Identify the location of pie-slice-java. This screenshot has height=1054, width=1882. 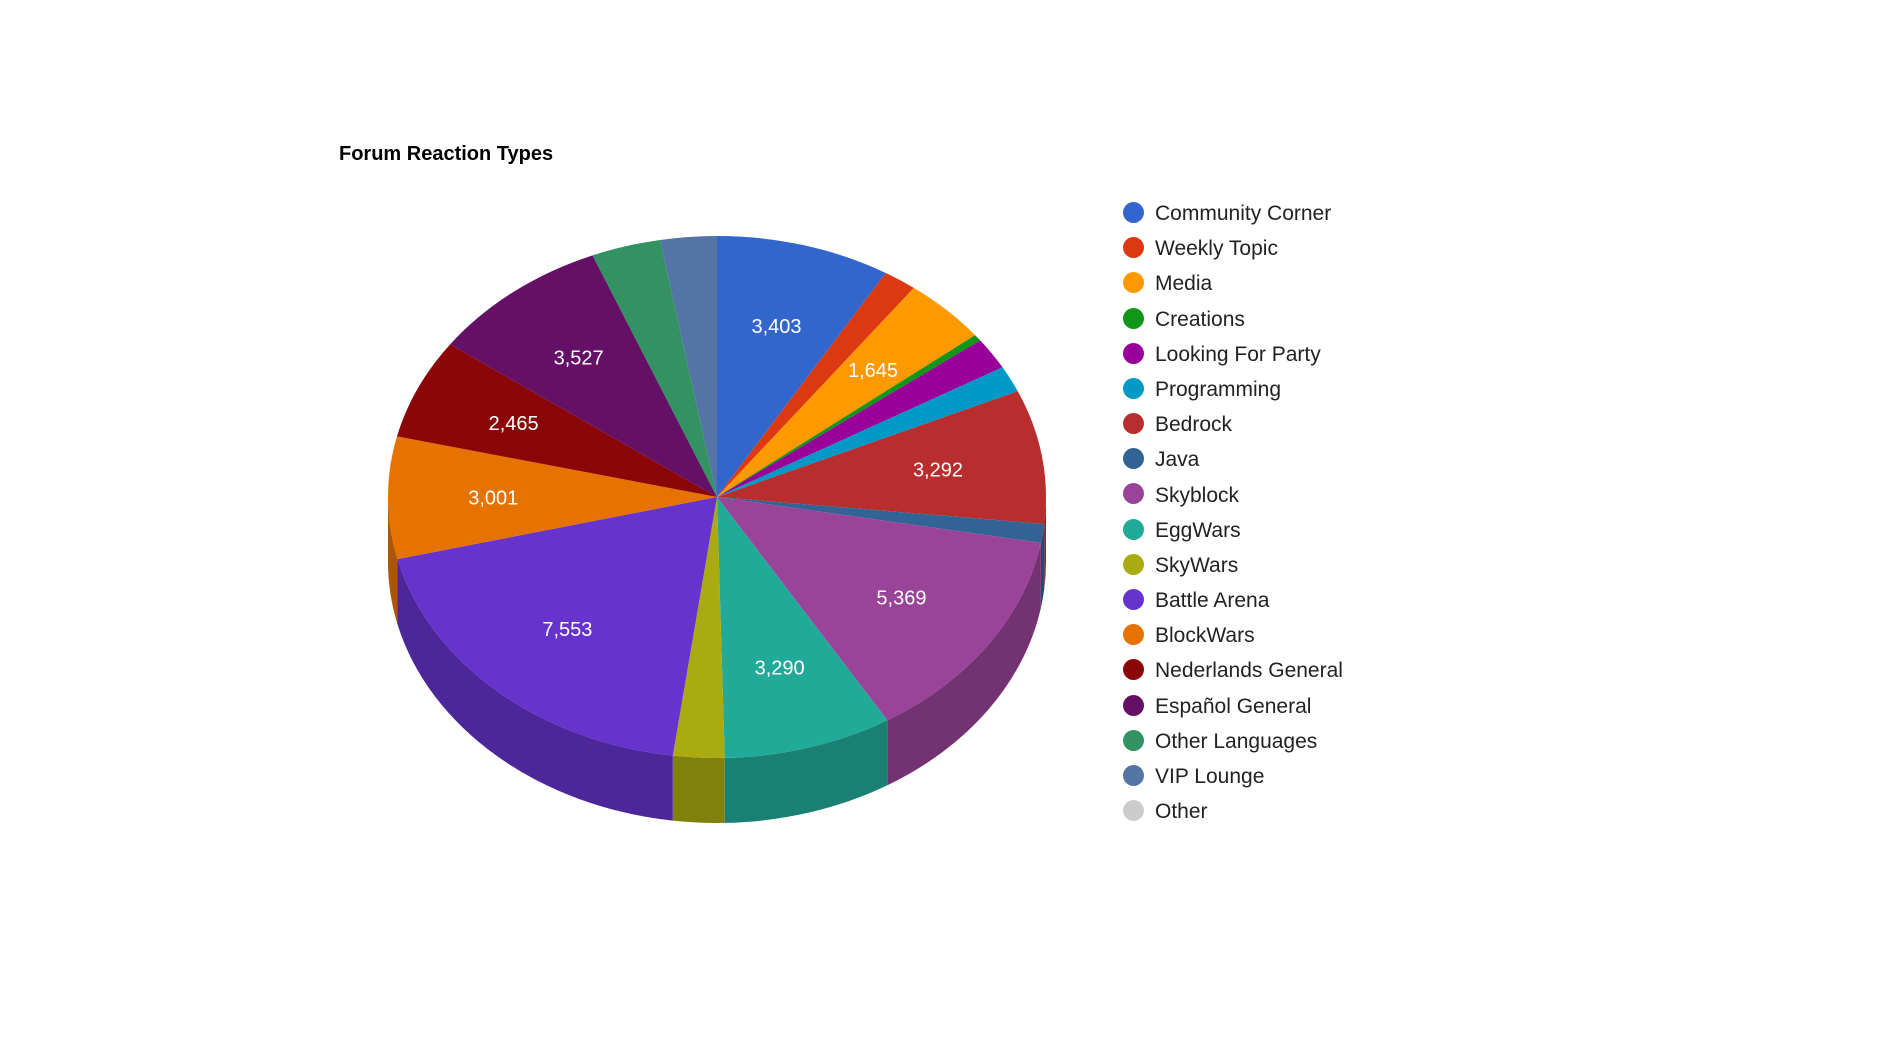
(881, 520).